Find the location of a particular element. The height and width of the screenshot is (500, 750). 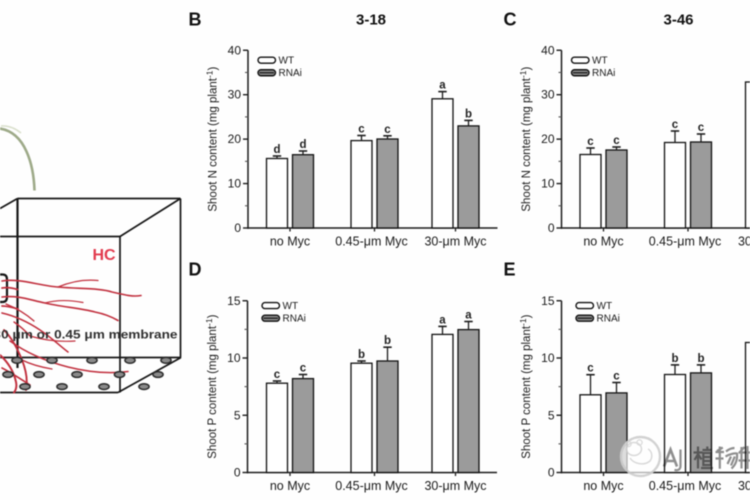

svg-text: 3-46 is located at coordinates (678, 20).